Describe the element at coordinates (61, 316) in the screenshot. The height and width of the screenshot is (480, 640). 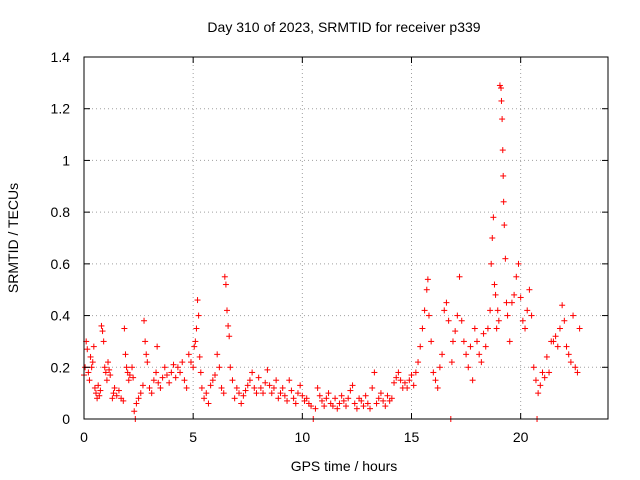
I see `y-tick-label: 0.4` at that location.